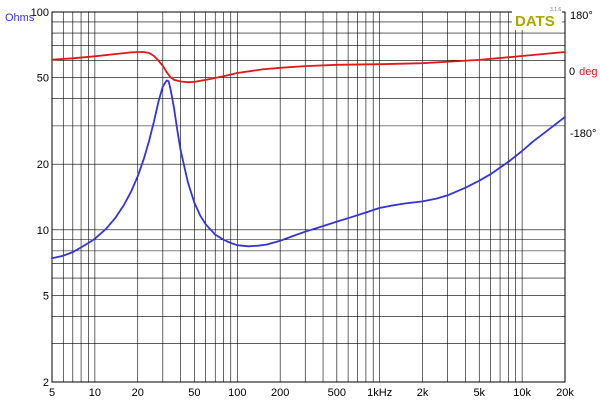  I want to click on y2-tick-label: 180°, so click(581, 16).